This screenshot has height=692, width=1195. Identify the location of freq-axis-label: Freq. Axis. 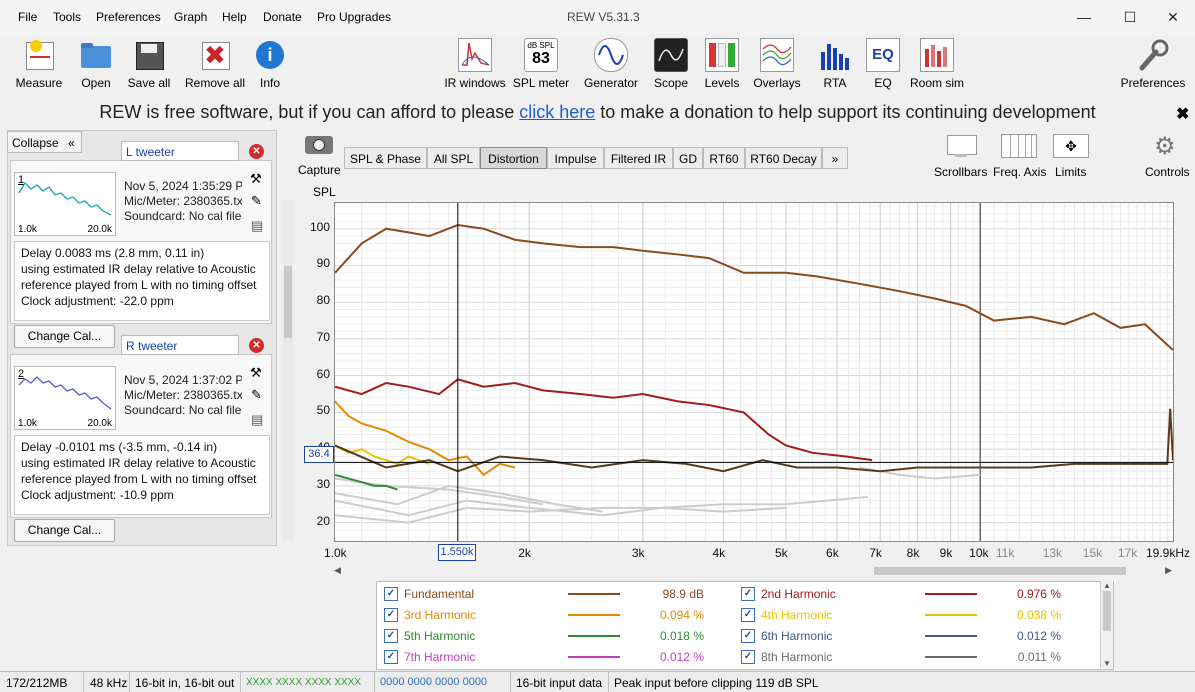
(1020, 172).